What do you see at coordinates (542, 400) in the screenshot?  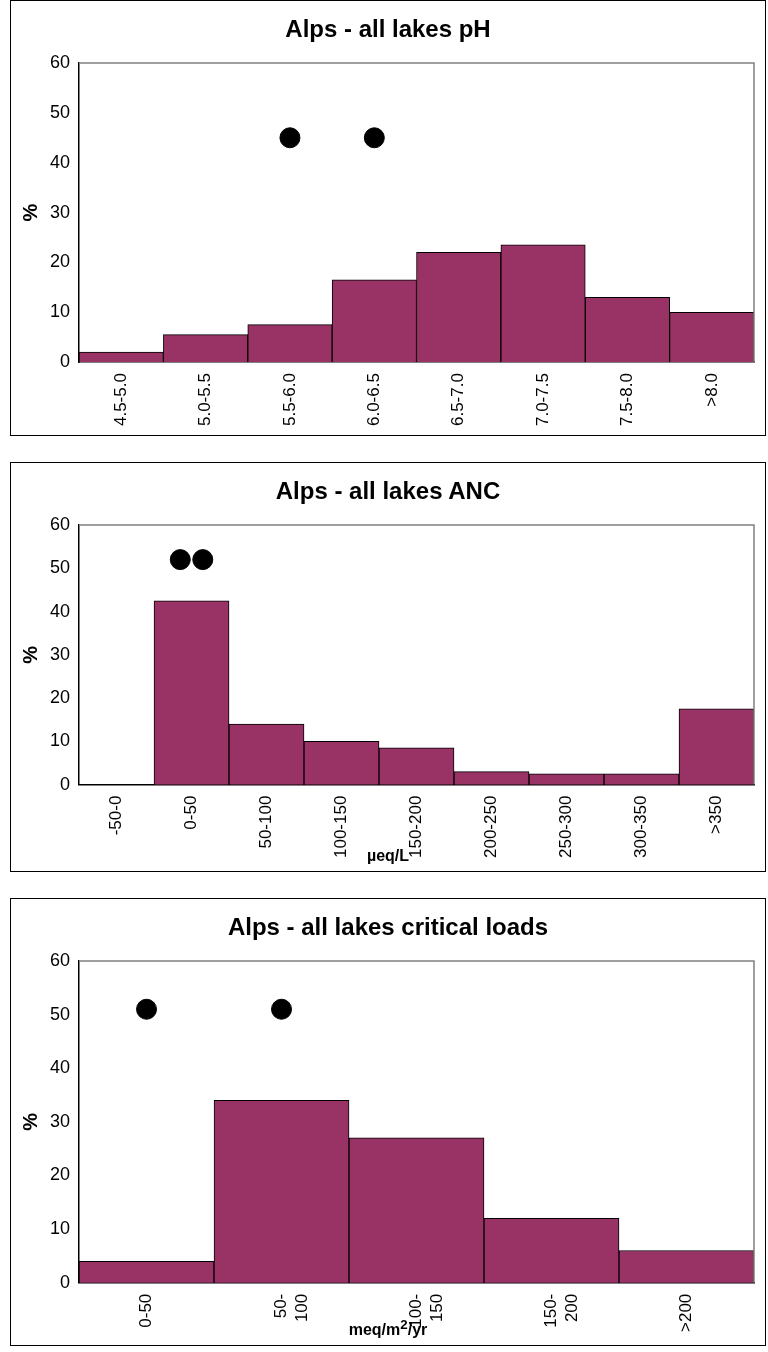 I see `x-tick-label: 7.0-7.5` at bounding box center [542, 400].